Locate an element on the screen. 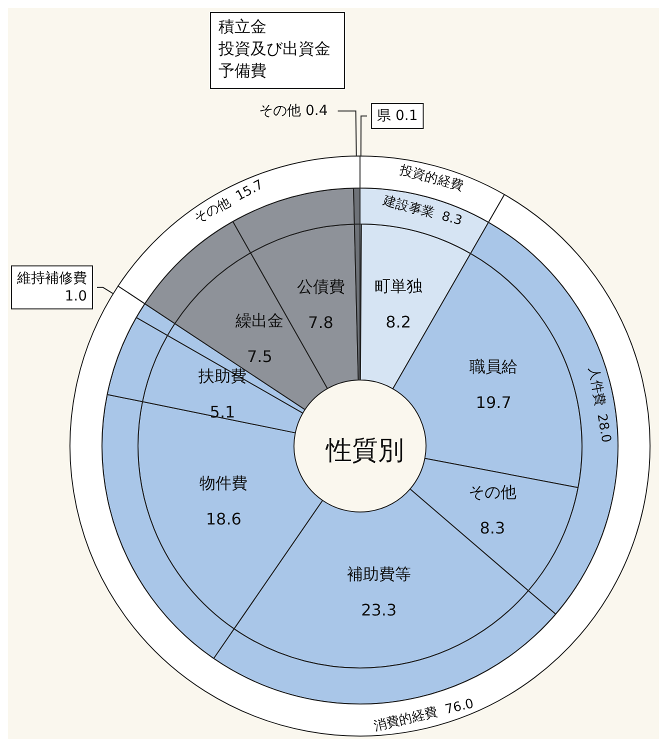  data-label: 8.2 is located at coordinates (399, 322).